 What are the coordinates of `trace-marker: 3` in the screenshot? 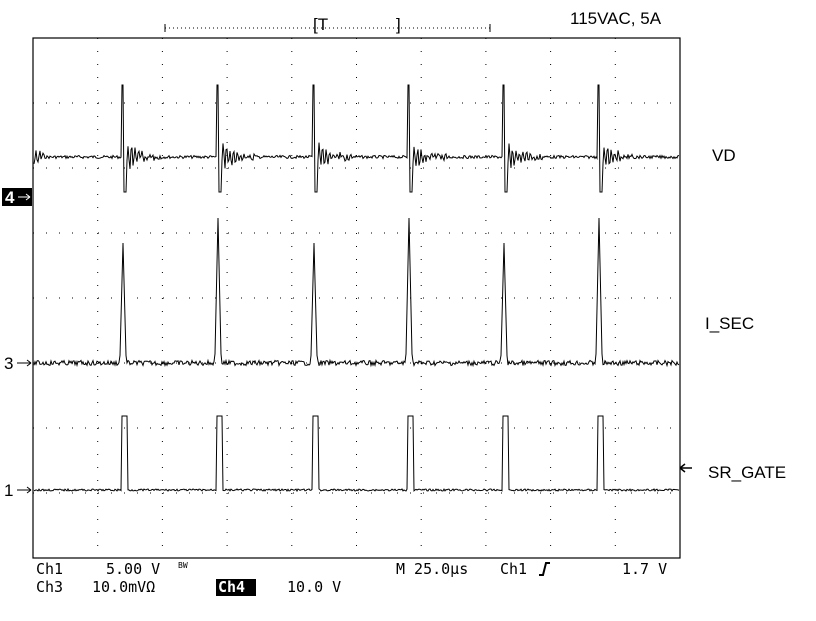 It's located at (8, 363).